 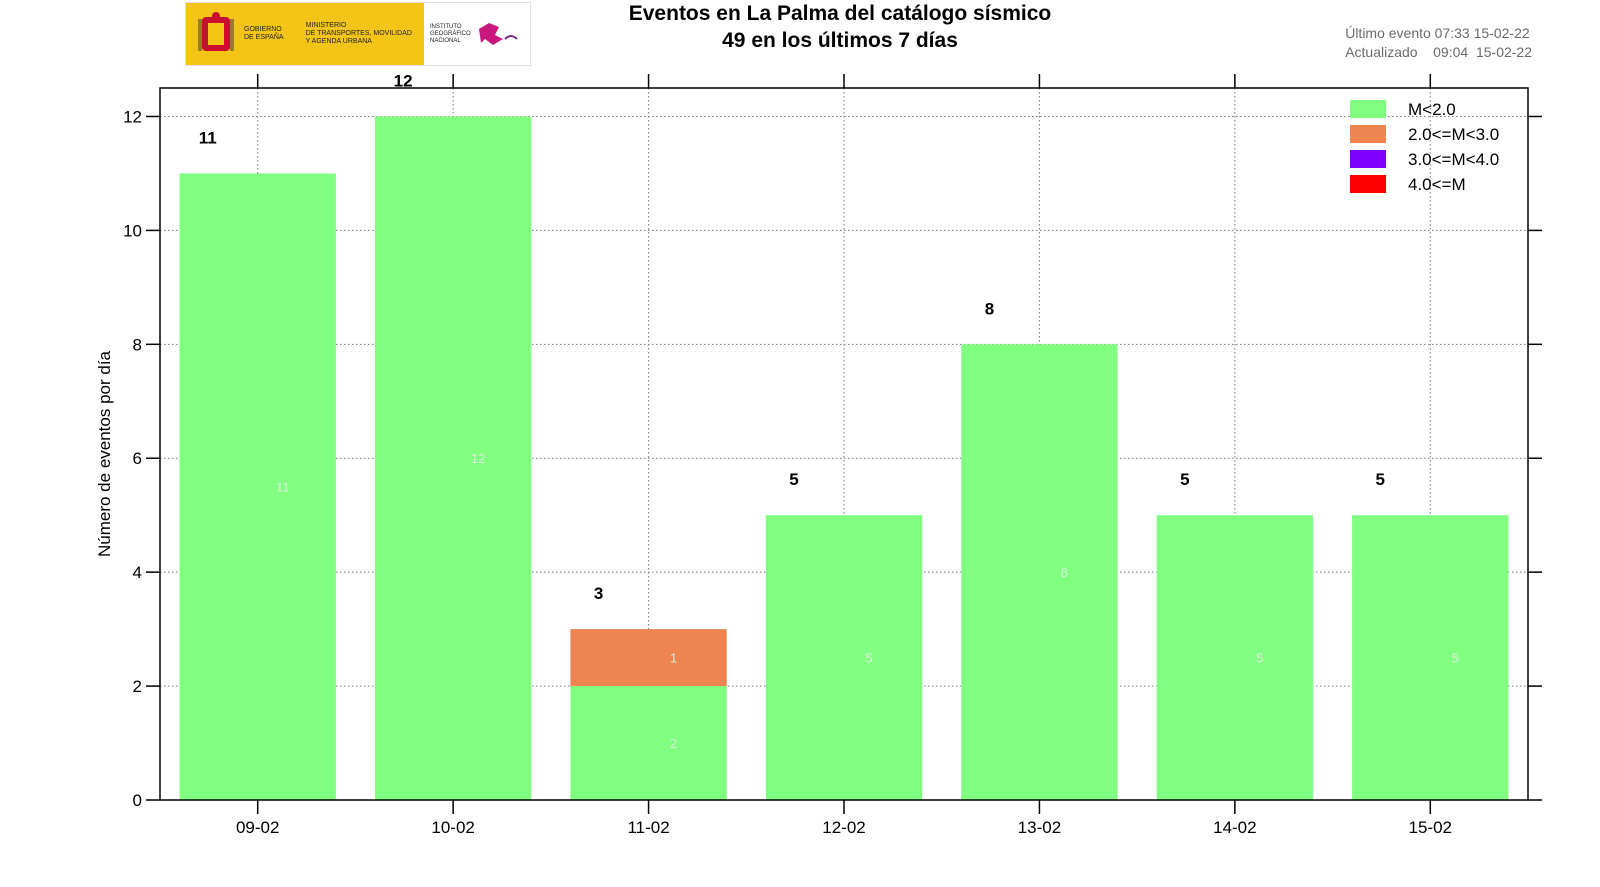 What do you see at coordinates (1234, 827) in the screenshot?
I see `x-tick-label: 14-02` at bounding box center [1234, 827].